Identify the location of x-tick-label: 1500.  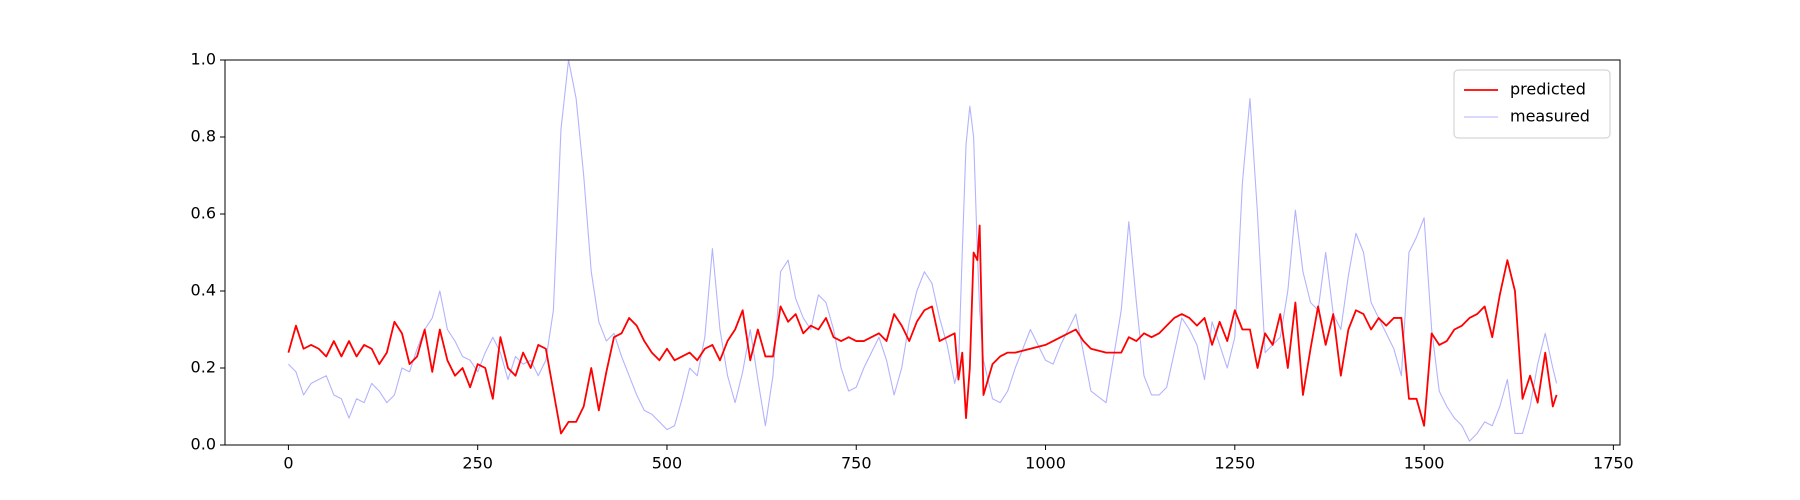
(1424, 463).